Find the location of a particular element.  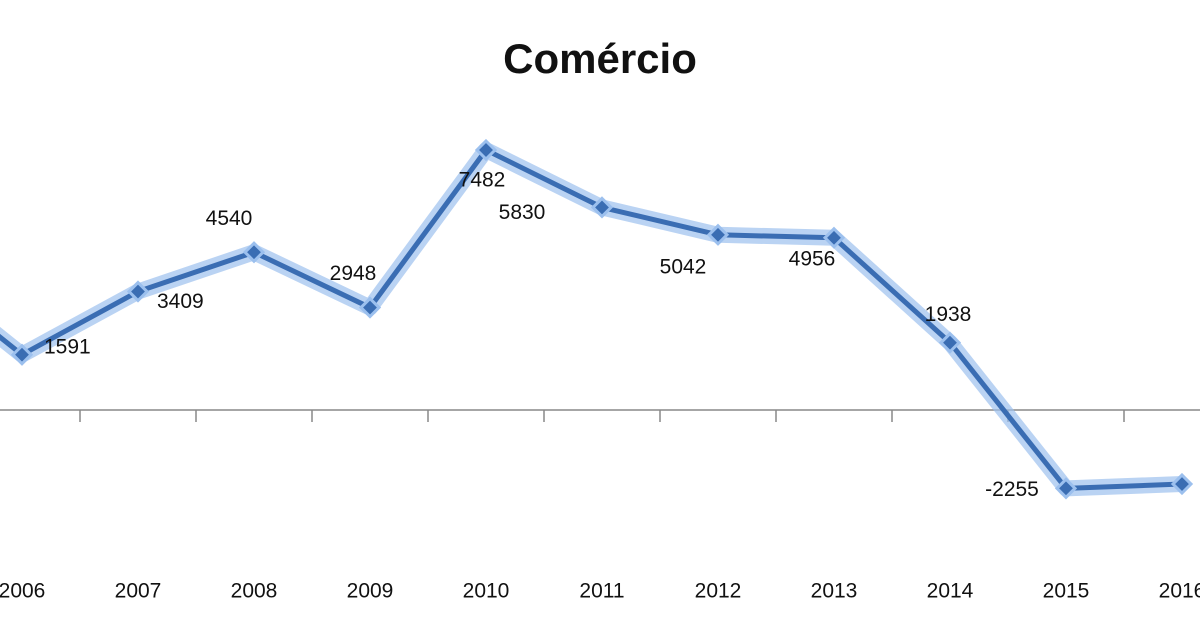

data-label: 3409 is located at coordinates (180, 301).